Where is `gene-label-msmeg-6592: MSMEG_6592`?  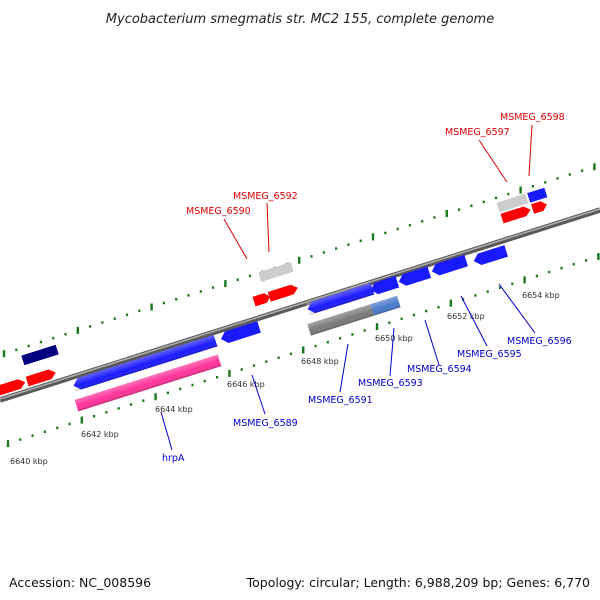 gene-label-msmeg-6592: MSMEG_6592 is located at coordinates (265, 196).